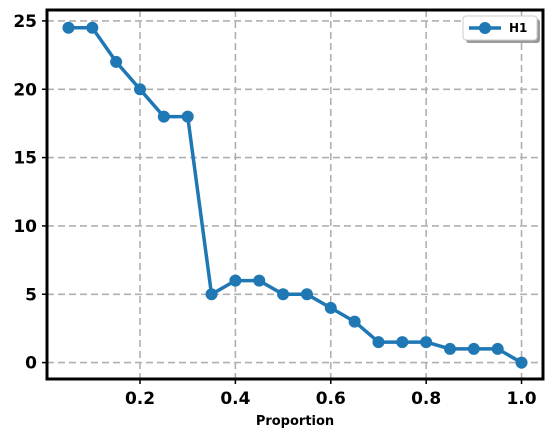 Image resolution: width=552 pixels, height=437 pixels. What do you see at coordinates (140, 399) in the screenshot?
I see `x-tick-label: 0.2` at bounding box center [140, 399].